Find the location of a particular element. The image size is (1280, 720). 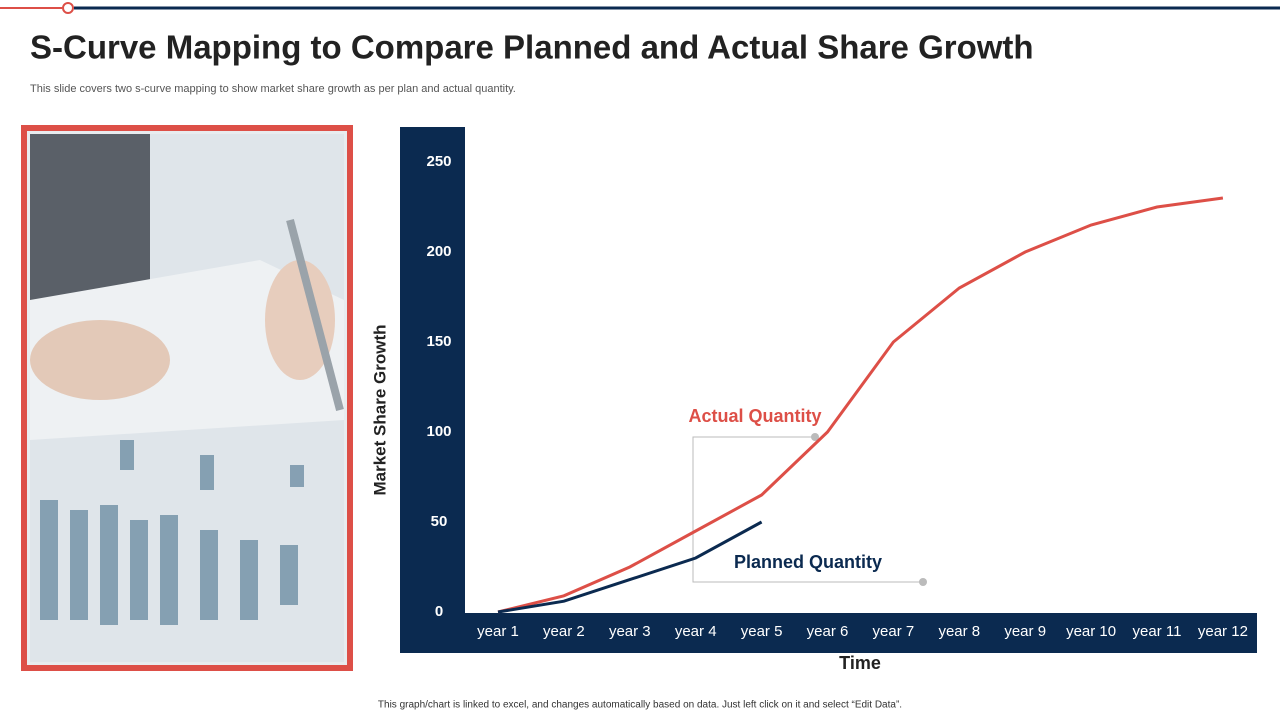

y-tick-label: 150 is located at coordinates (438, 341).